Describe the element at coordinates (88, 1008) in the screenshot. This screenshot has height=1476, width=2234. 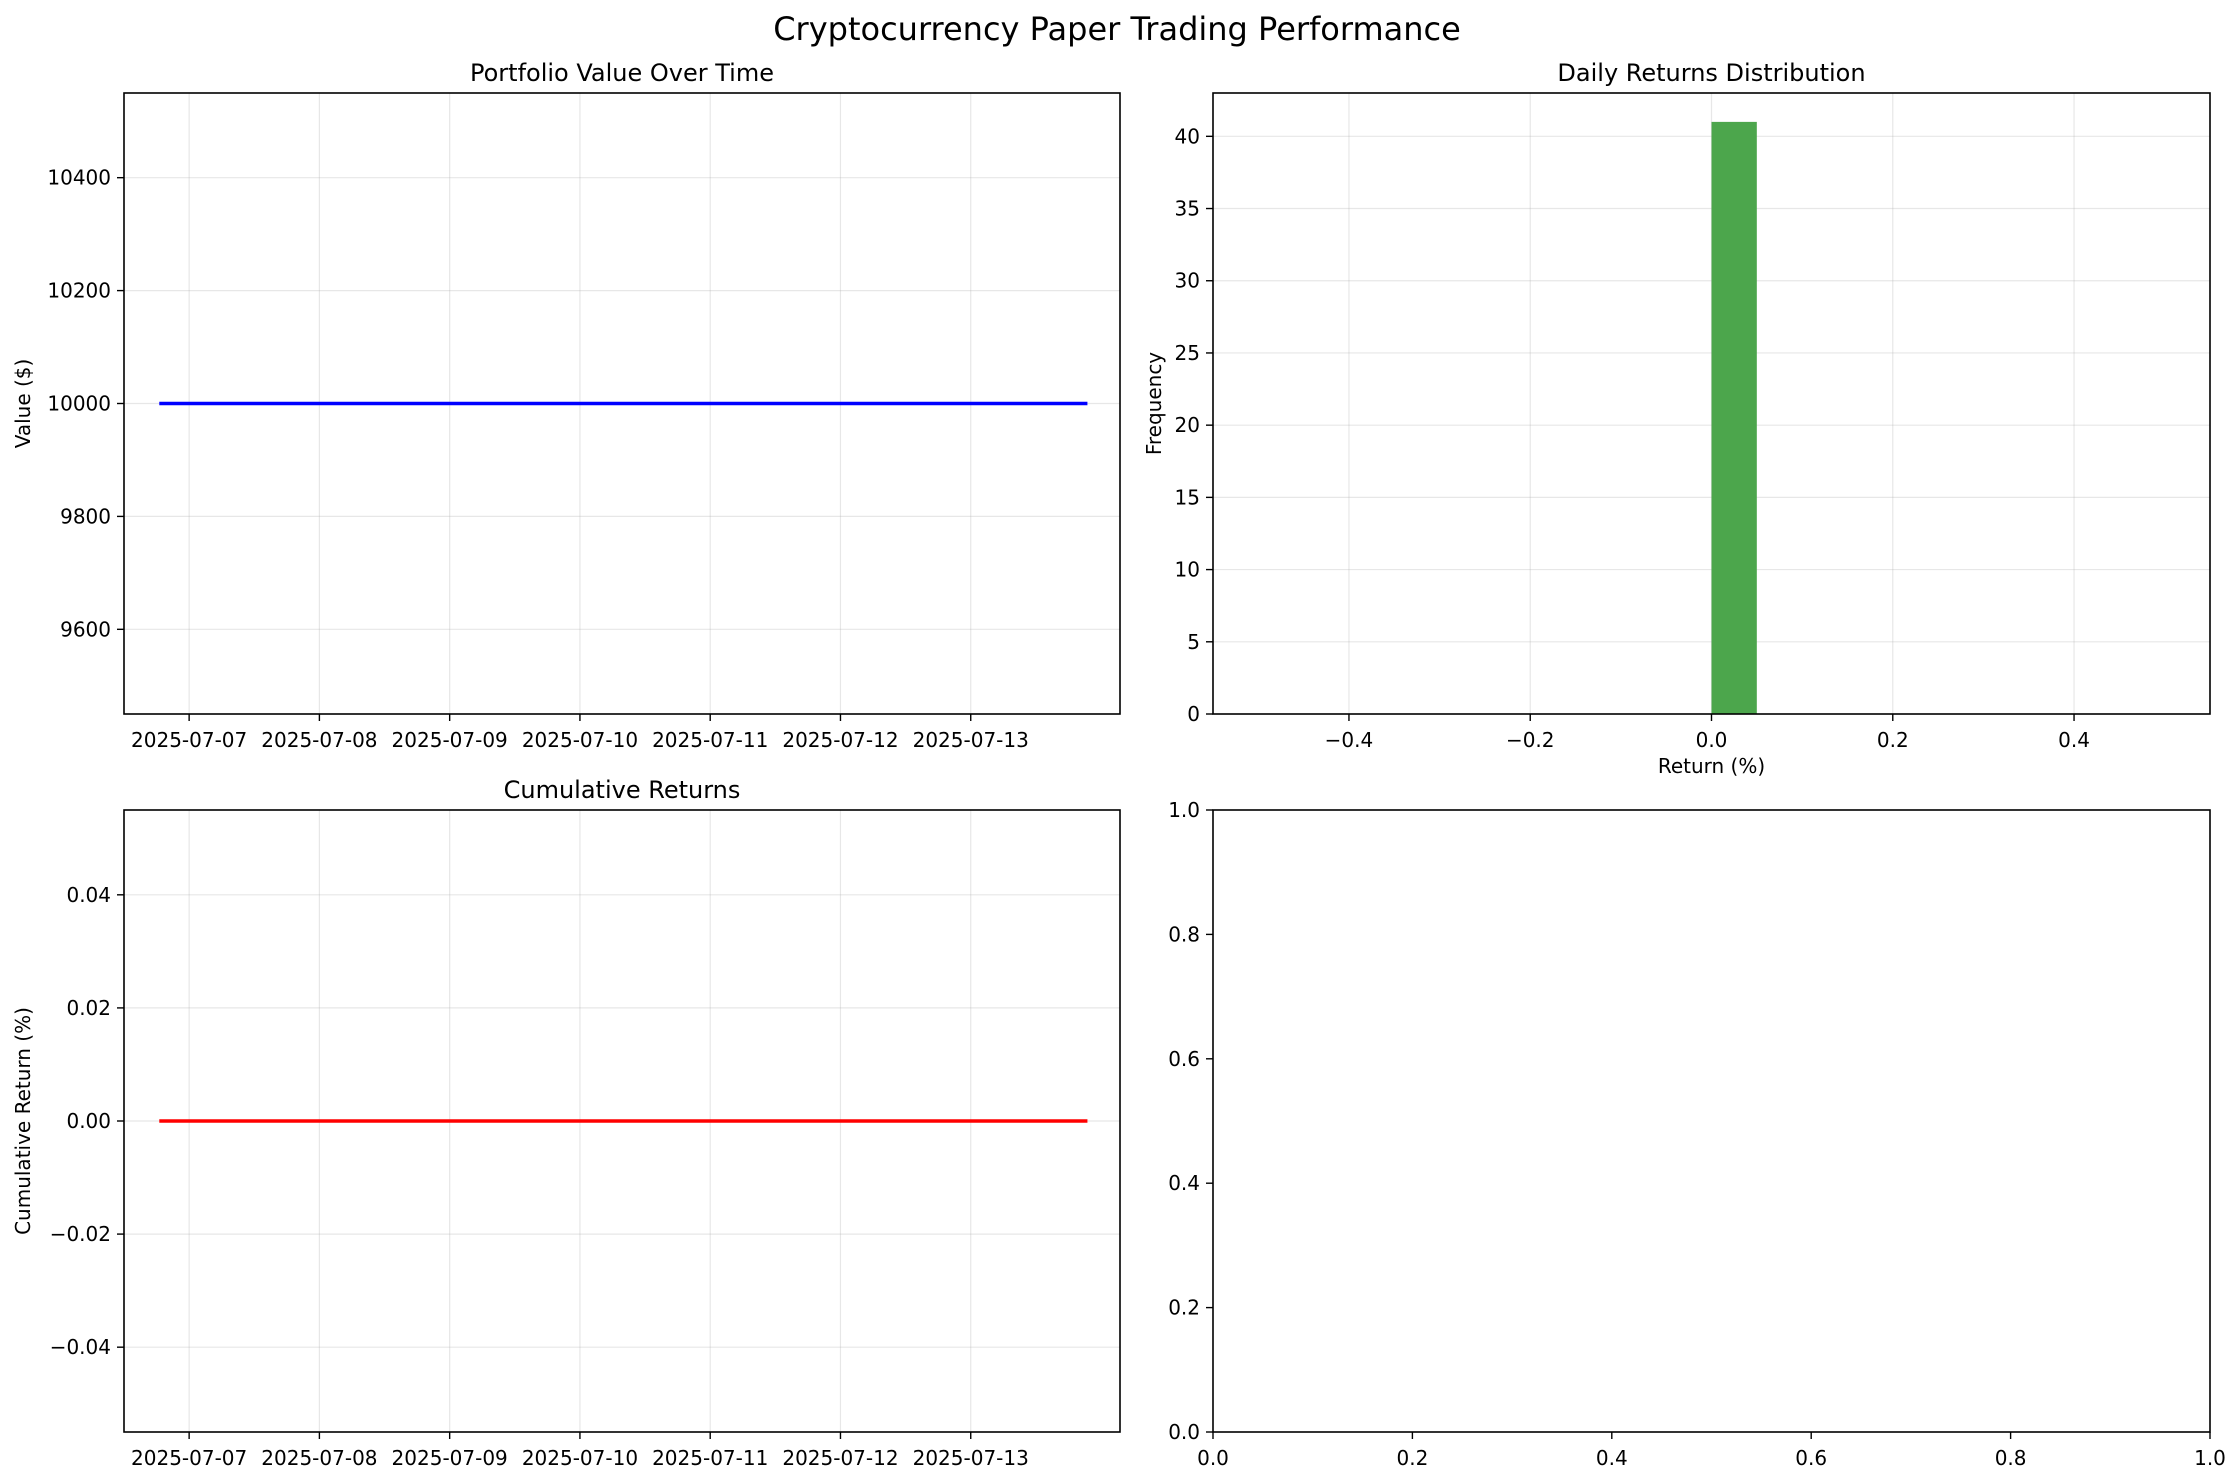
I see `y-tick-label: 0.02` at that location.